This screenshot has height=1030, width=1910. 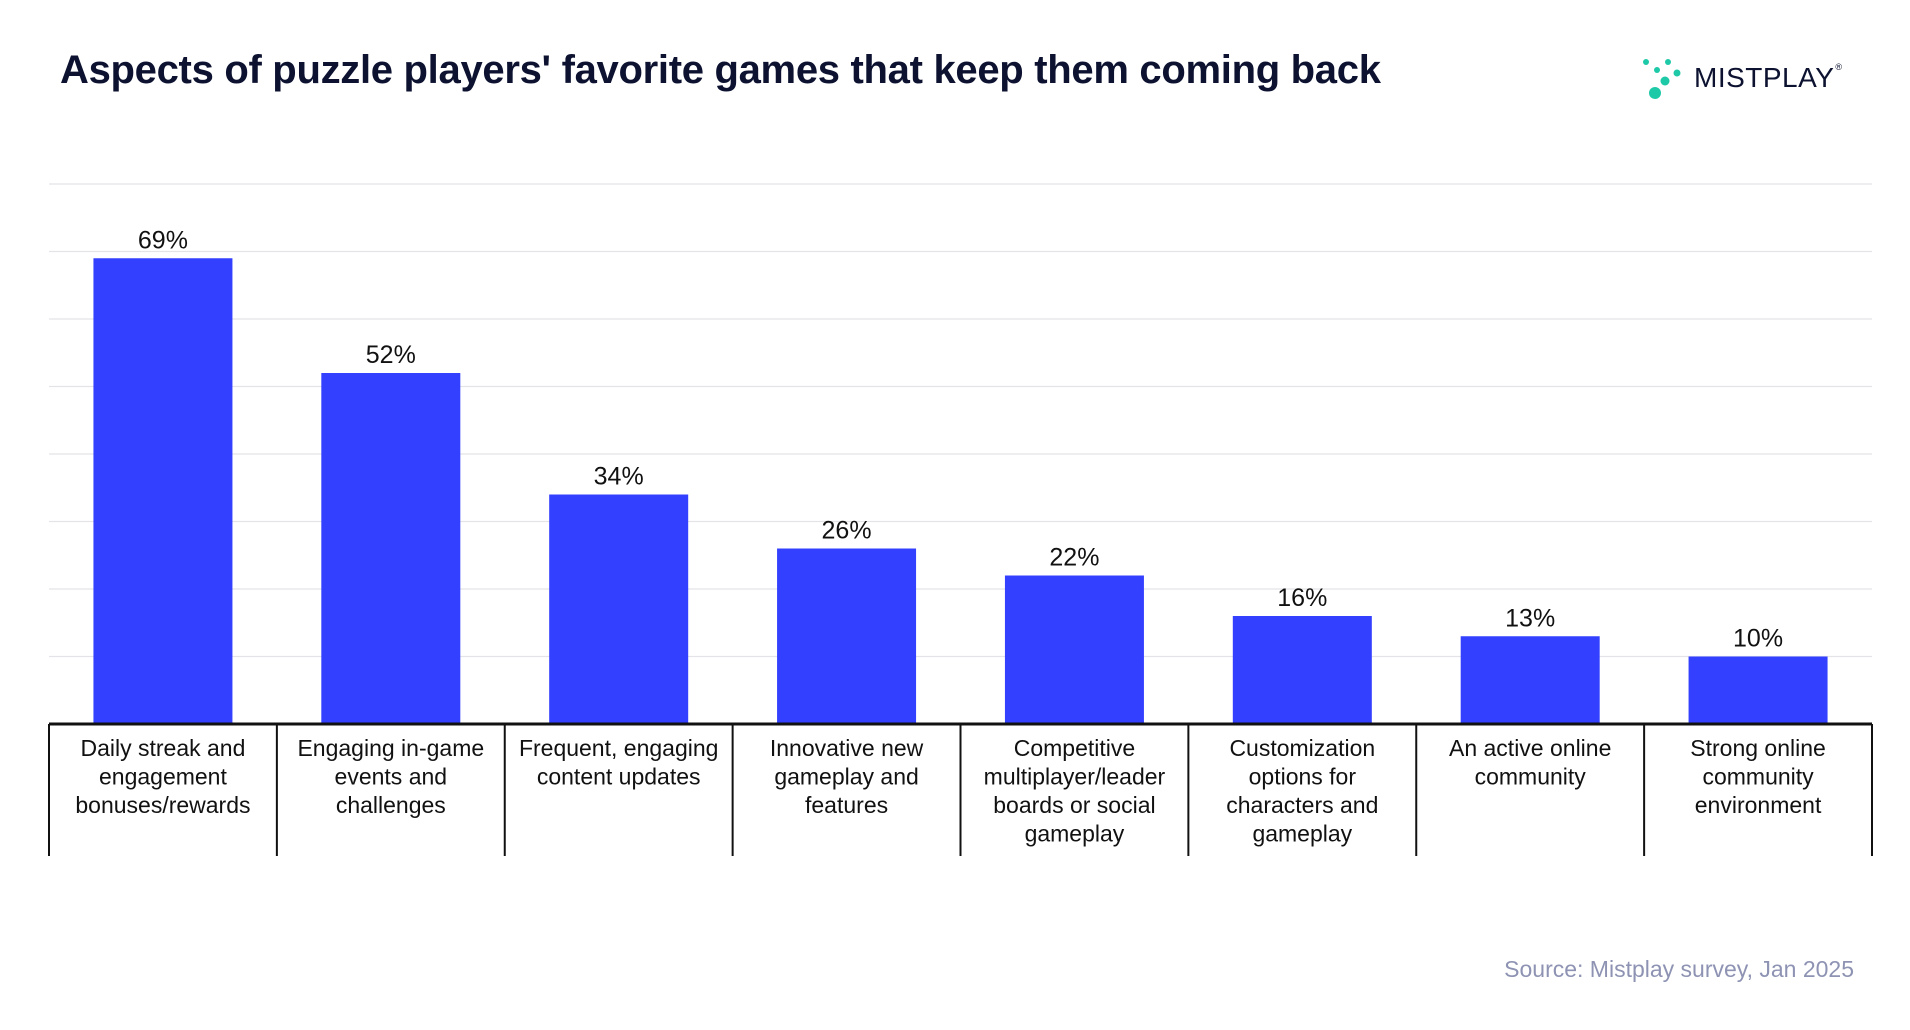 I want to click on category-label-line: Strong online, so click(x=1758, y=748).